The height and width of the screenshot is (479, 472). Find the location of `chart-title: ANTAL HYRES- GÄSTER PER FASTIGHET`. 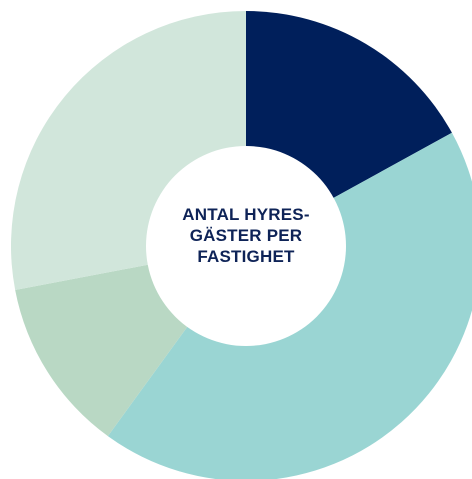

chart-title: ANTAL HYRES- GÄSTER PER FASTIGHET is located at coordinates (246, 235).